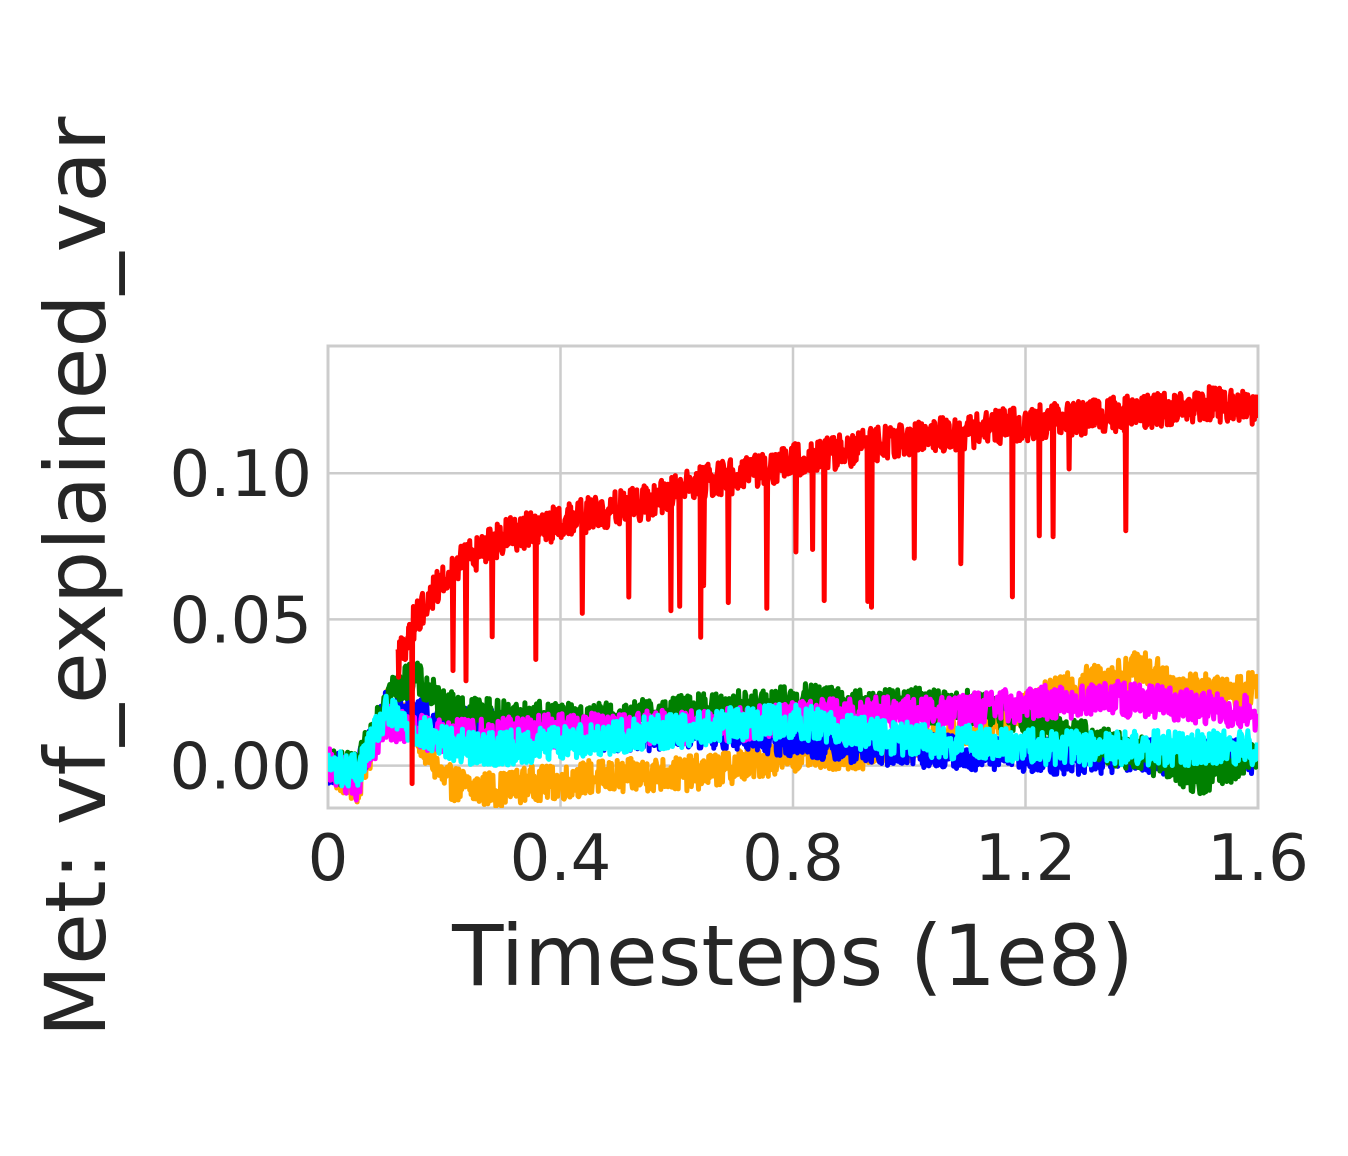 This screenshot has height=1156, width=1348. What do you see at coordinates (561, 859) in the screenshot?
I see `x-tick-label: 0.4` at bounding box center [561, 859].